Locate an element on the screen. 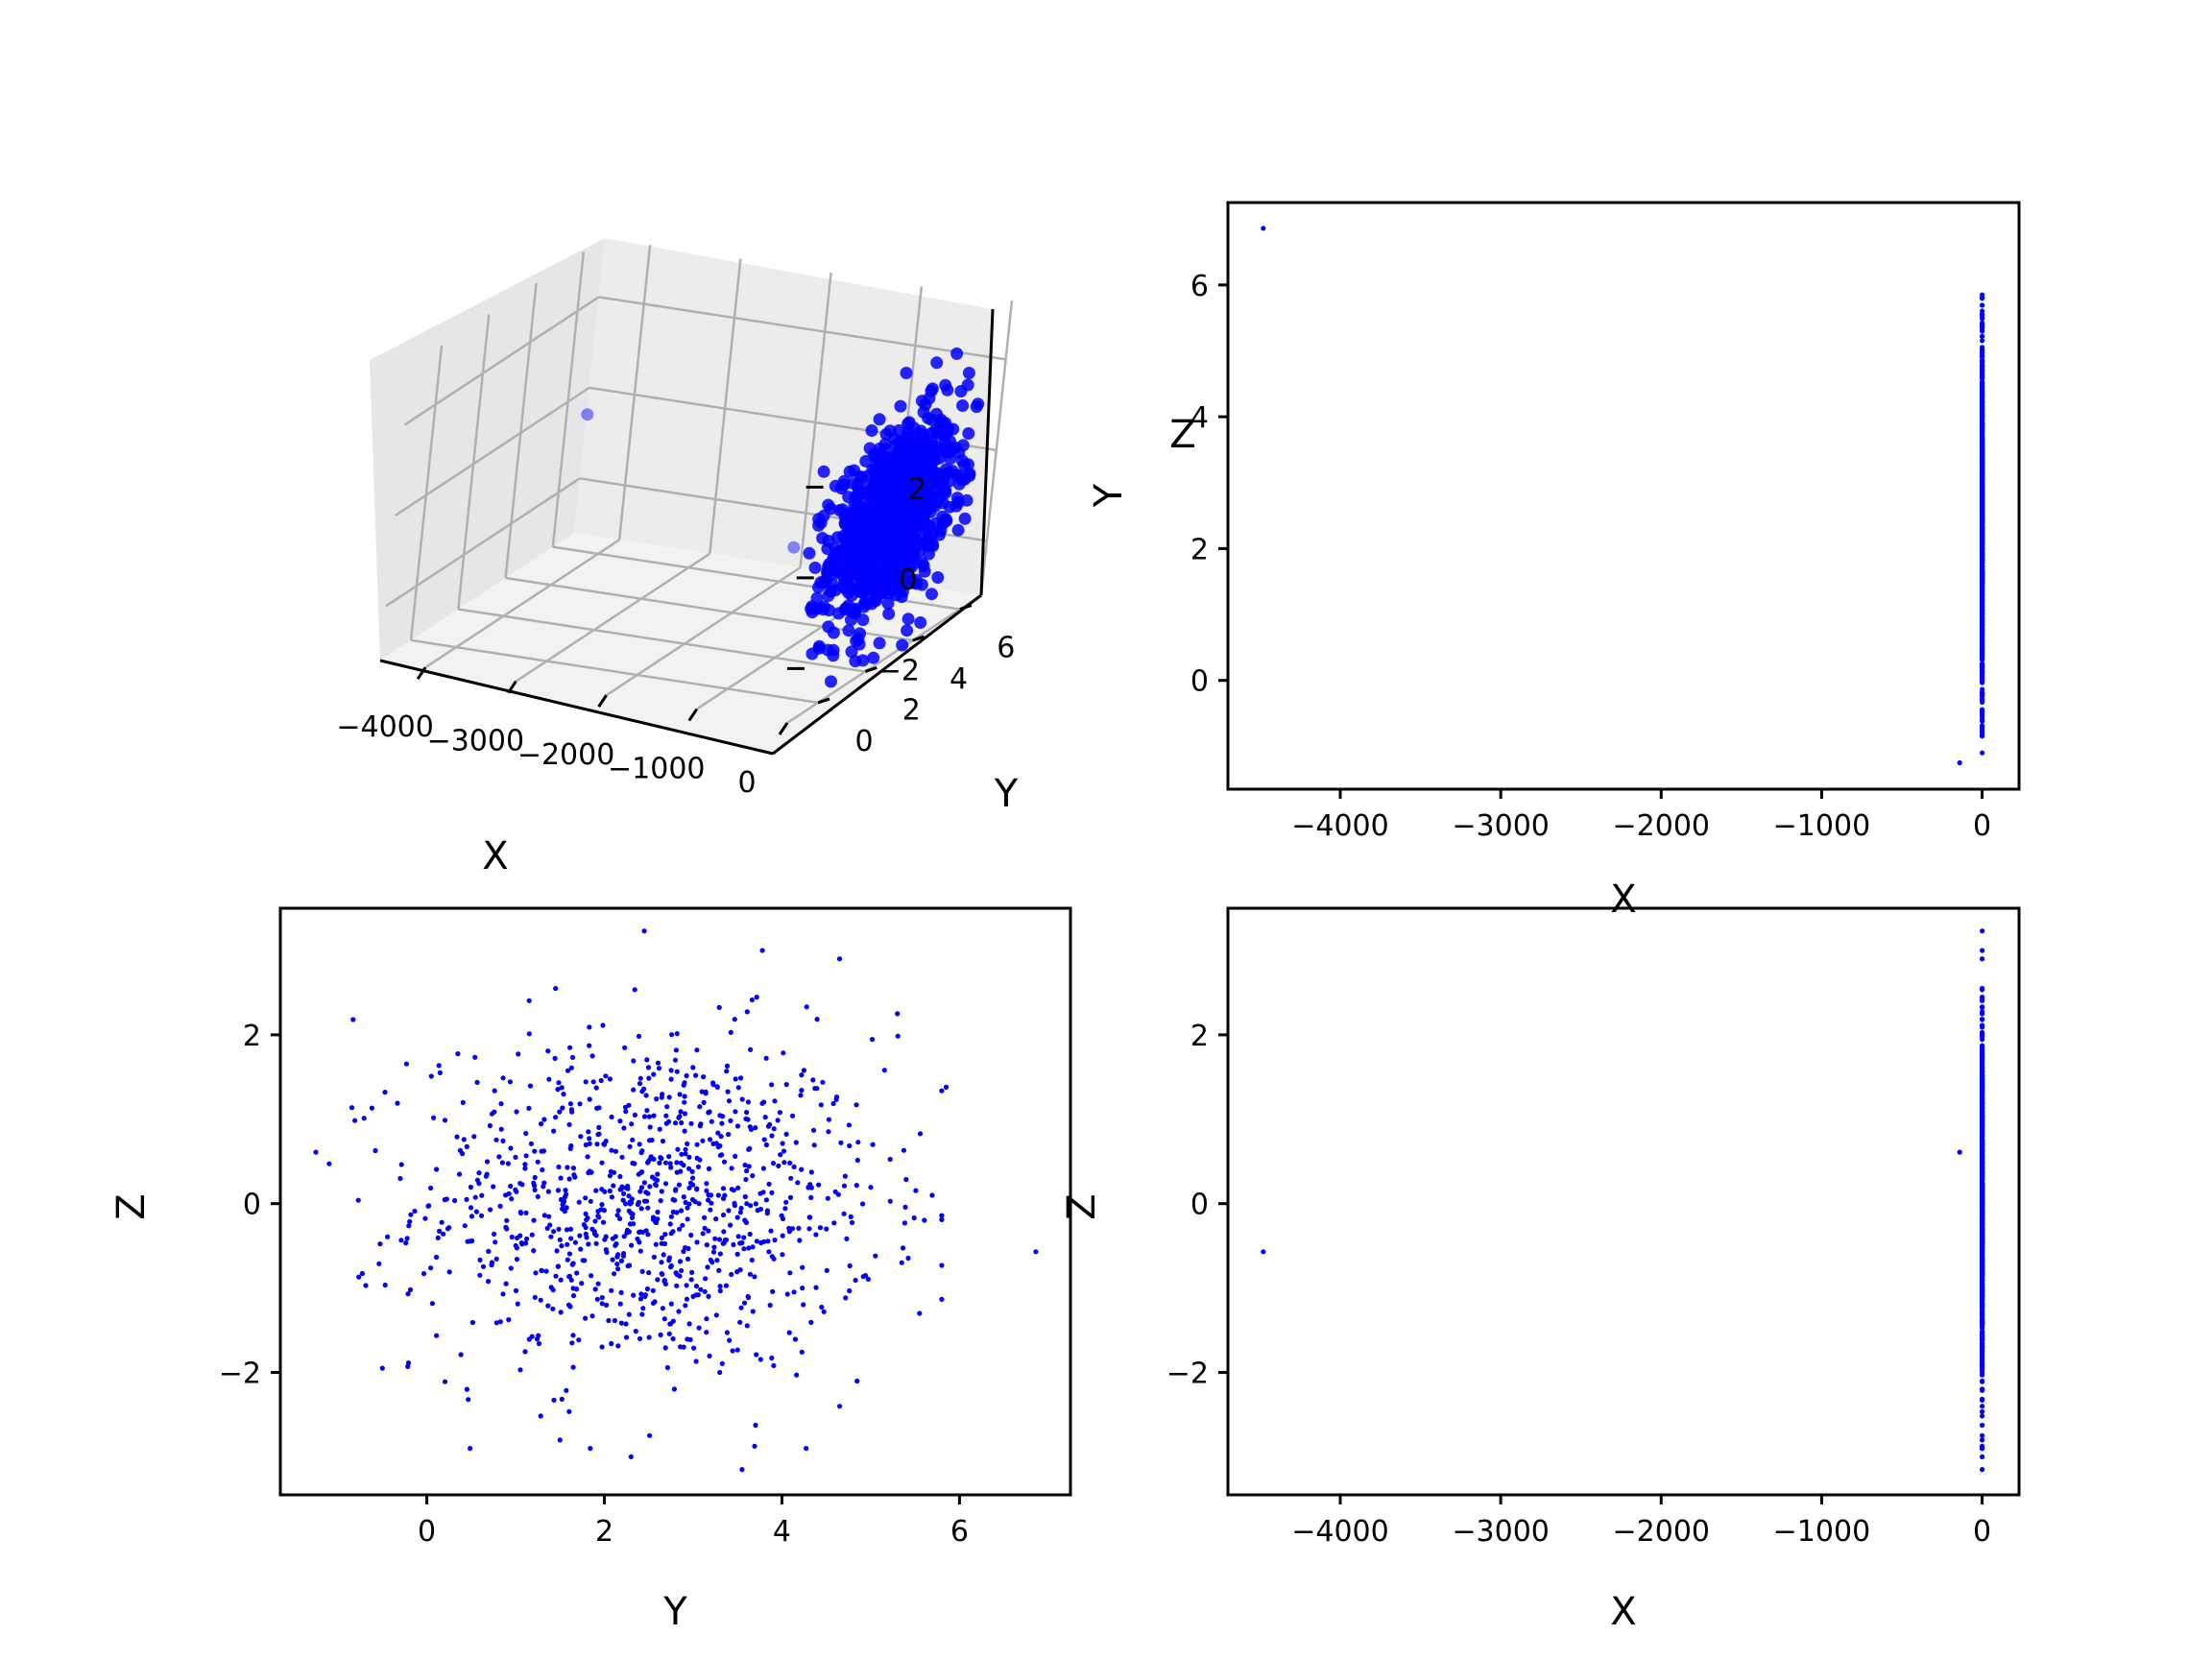  x-axis-label-3d: X is located at coordinates (495, 856).